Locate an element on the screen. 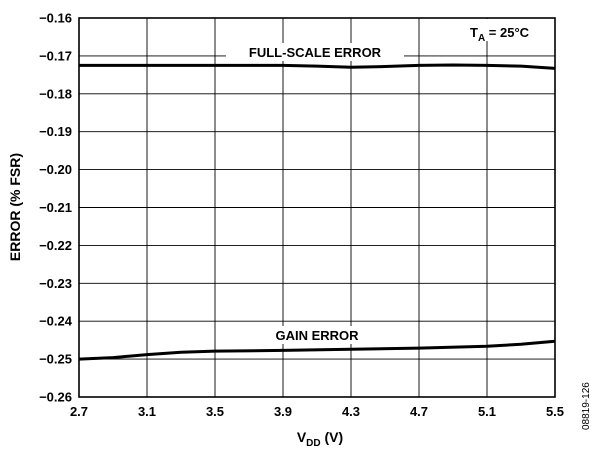 This screenshot has width=595, height=449. x-tick-label: 3.1 is located at coordinates (147, 411).